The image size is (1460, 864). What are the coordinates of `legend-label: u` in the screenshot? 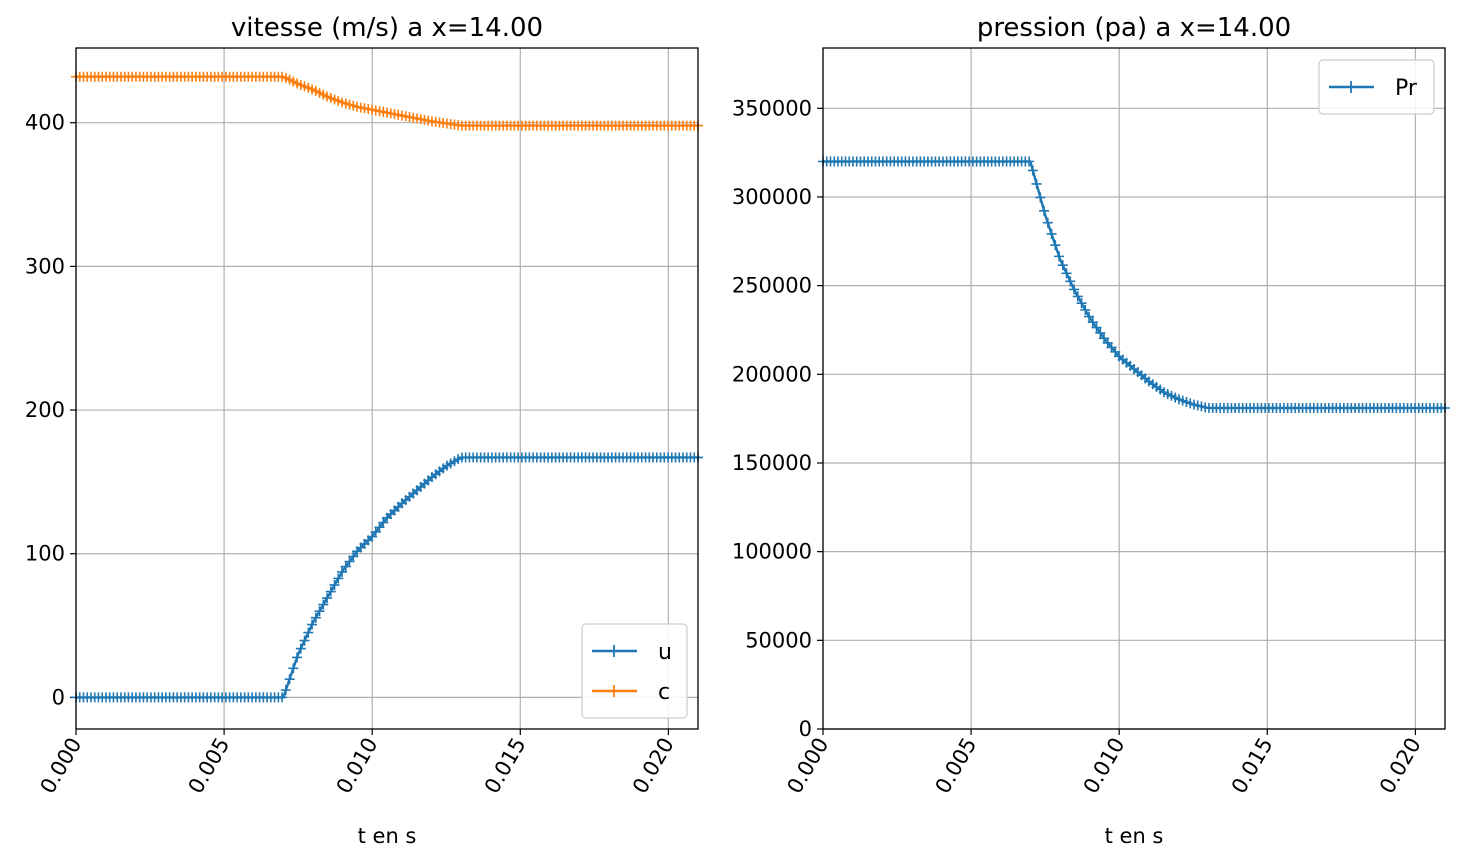 It's located at (665, 652).